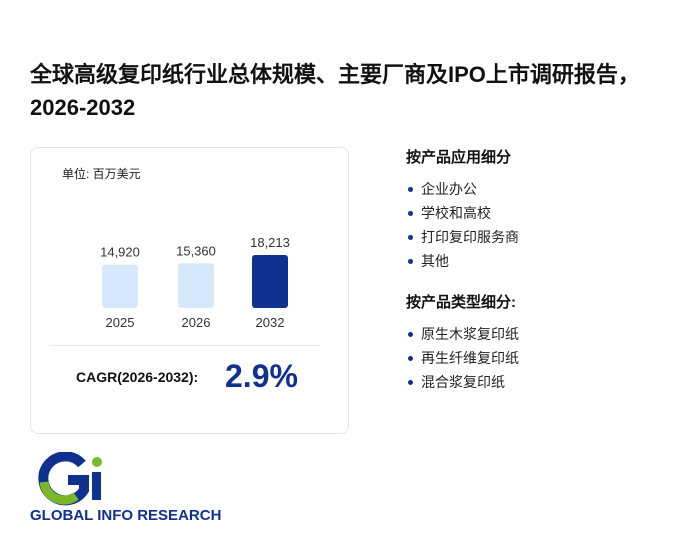 The image size is (700, 550). I want to click on cagr-value: 2.9%, so click(261, 376).